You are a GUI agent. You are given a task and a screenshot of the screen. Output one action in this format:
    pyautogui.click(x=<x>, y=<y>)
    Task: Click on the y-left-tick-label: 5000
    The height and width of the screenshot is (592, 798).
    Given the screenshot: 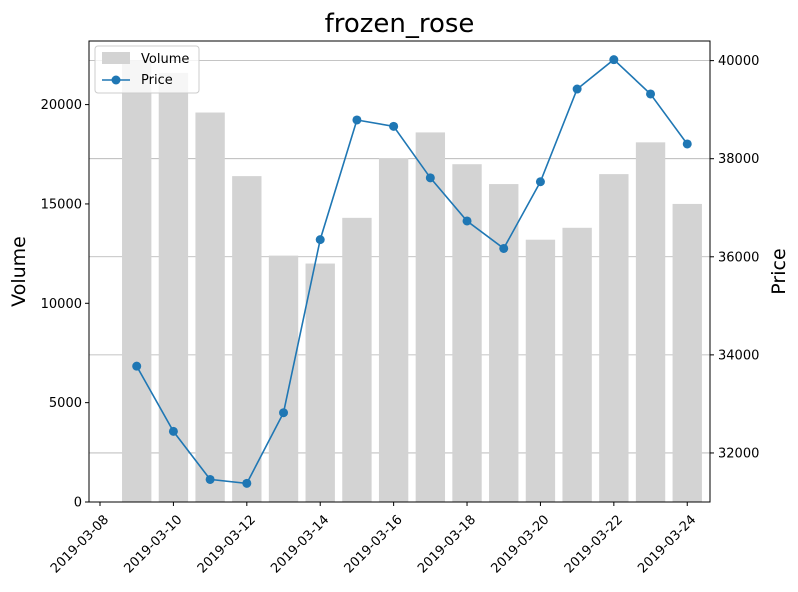 What is the action you would take?
    pyautogui.click(x=65, y=403)
    